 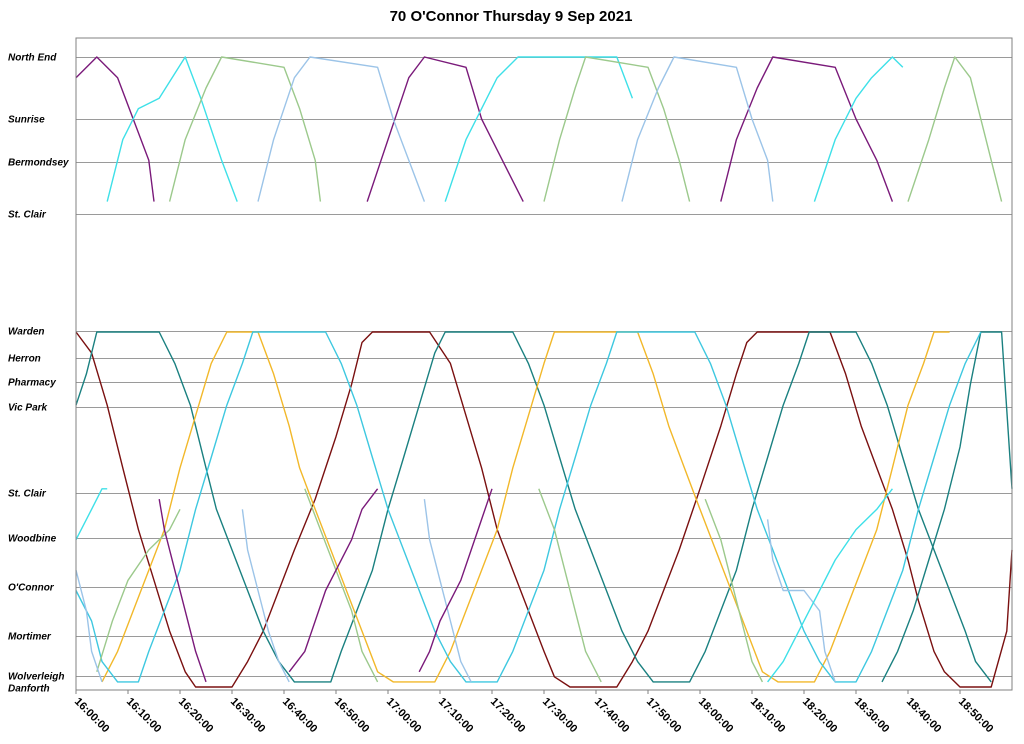 I want to click on x-tick-label-5: 16:50:00, so click(x=352, y=716).